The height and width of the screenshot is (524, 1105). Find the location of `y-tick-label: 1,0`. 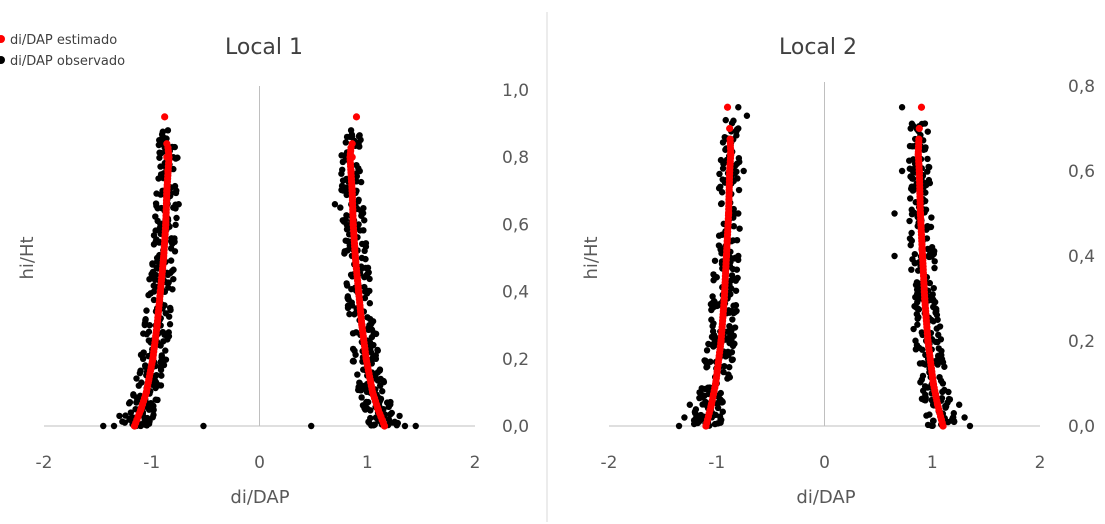

y-tick-label: 1,0 is located at coordinates (515, 91).